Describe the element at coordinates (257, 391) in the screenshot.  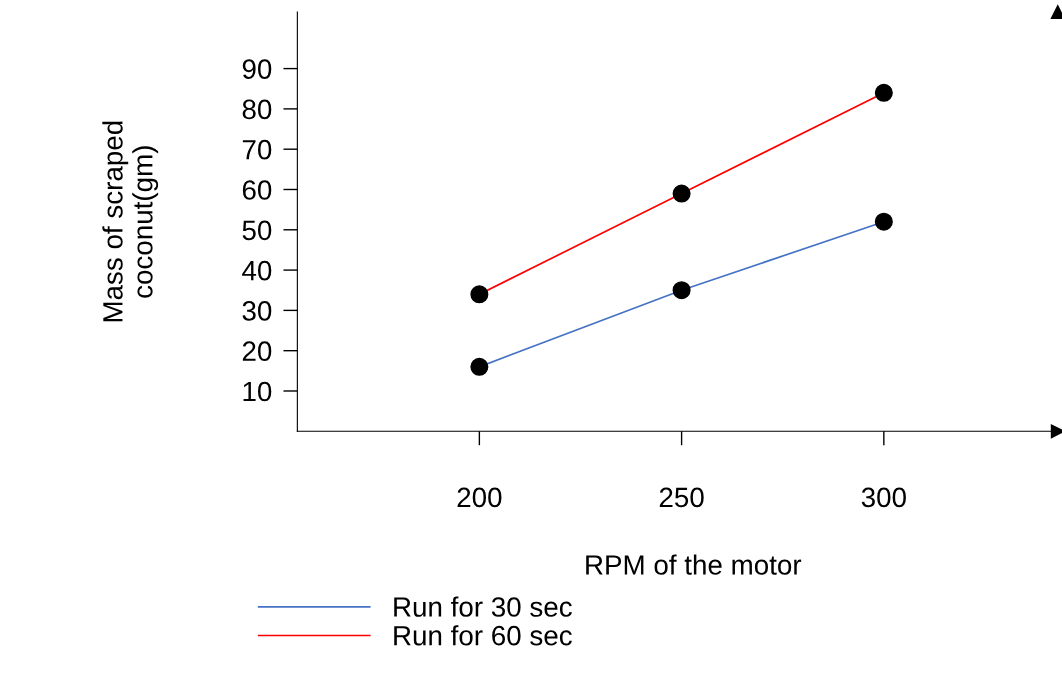
I see `y-tick-label: 10` at that location.